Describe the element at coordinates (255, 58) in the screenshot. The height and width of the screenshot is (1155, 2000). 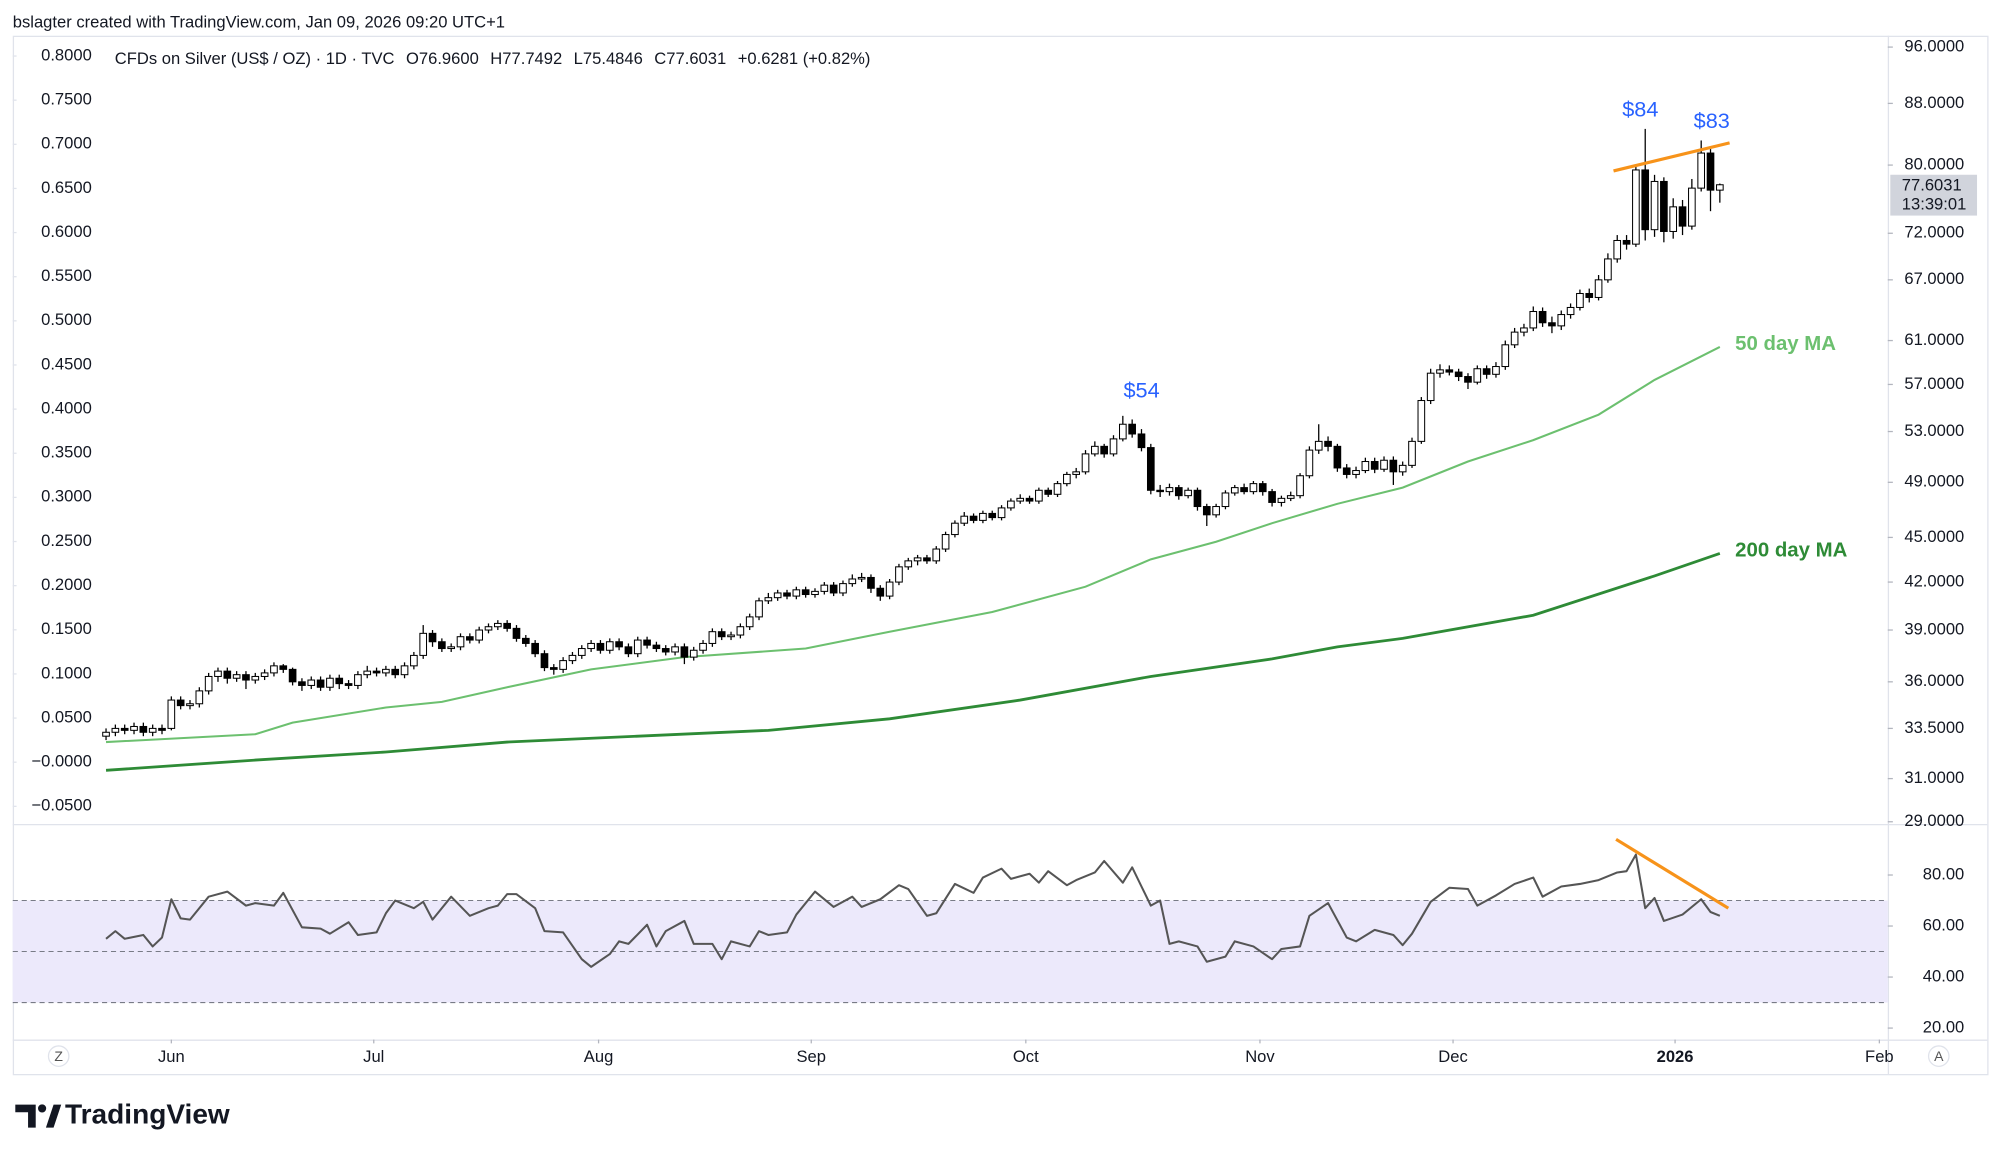
I see `symbol: CFDs on Silver (US$ / OZ) · 1D · TVC` at that location.